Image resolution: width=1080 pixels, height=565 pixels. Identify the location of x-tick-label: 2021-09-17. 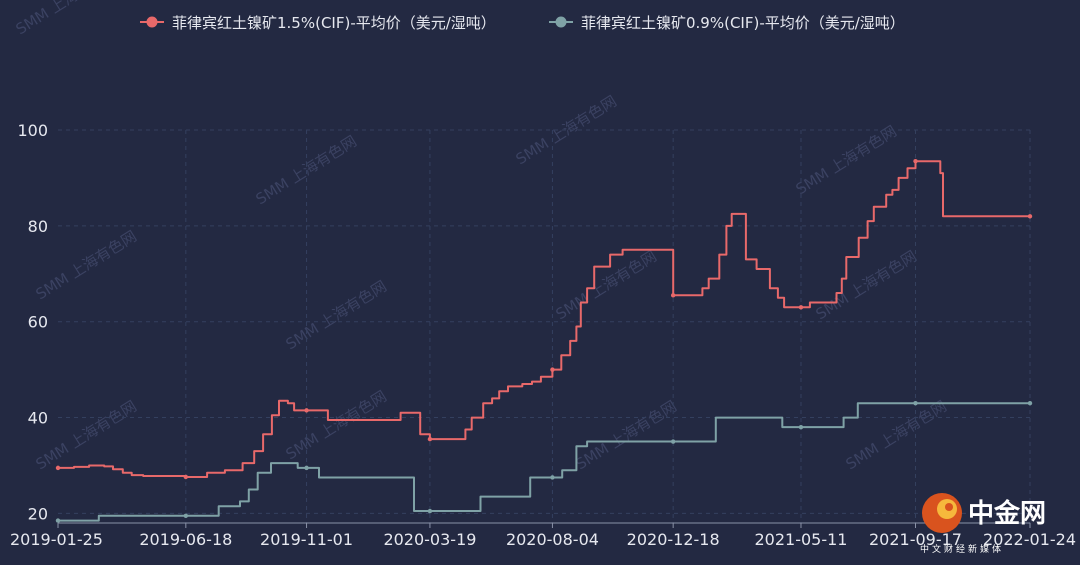
(915, 539).